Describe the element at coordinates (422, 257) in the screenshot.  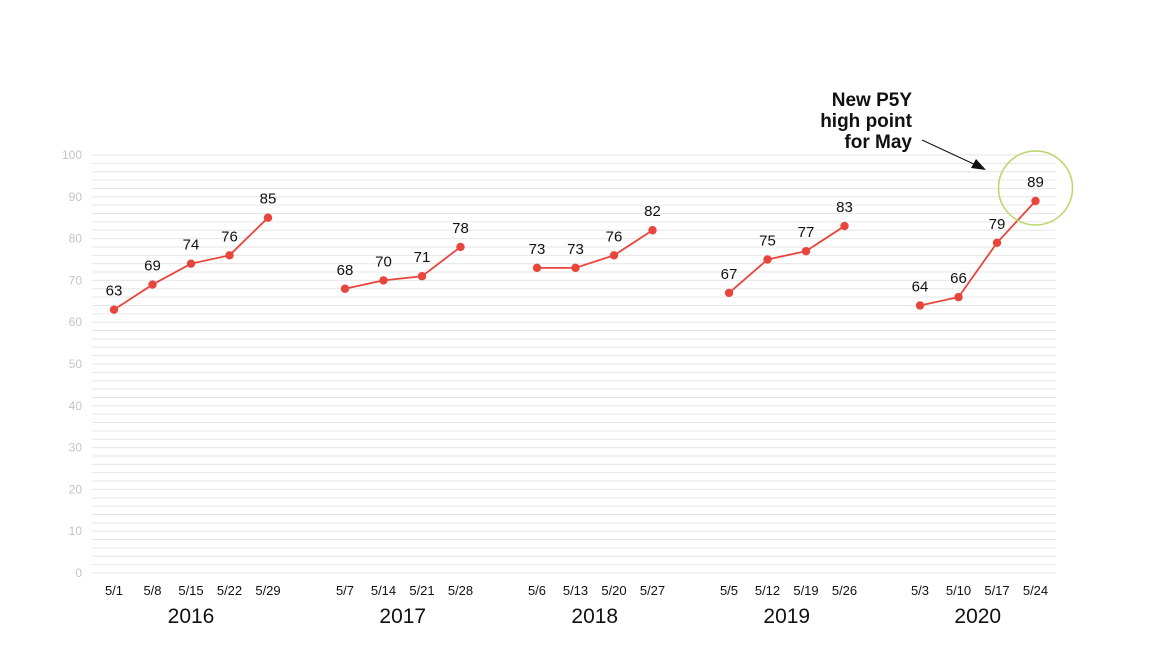
I see `data-label: 71` at that location.